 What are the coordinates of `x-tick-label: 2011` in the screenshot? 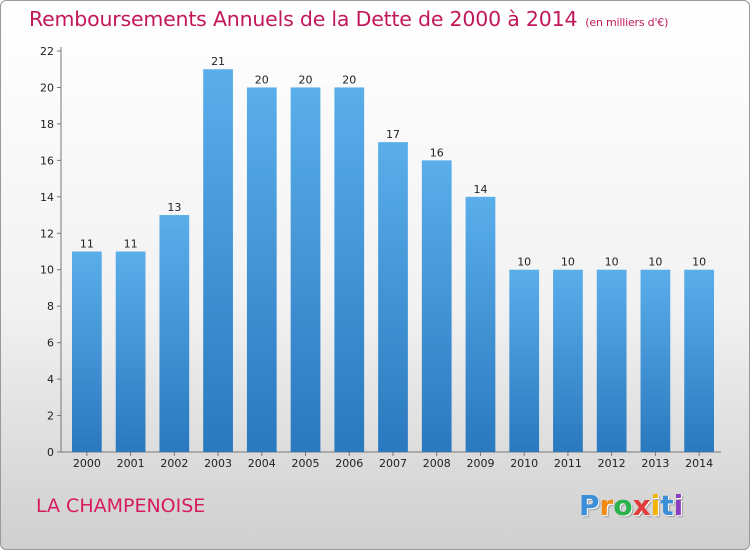 It's located at (568, 463).